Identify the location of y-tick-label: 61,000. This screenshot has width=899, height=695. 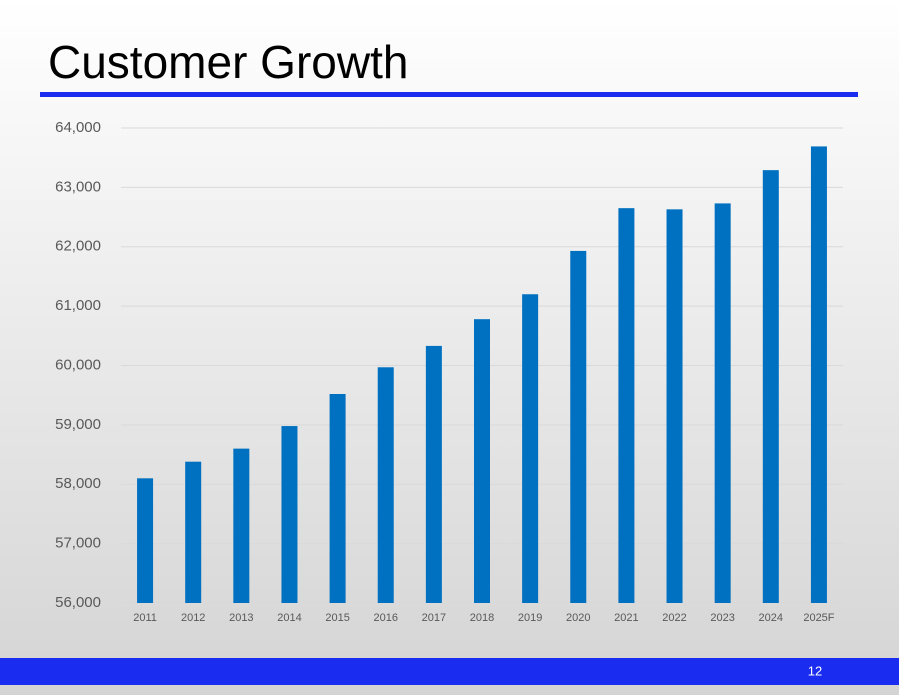
(78, 305).